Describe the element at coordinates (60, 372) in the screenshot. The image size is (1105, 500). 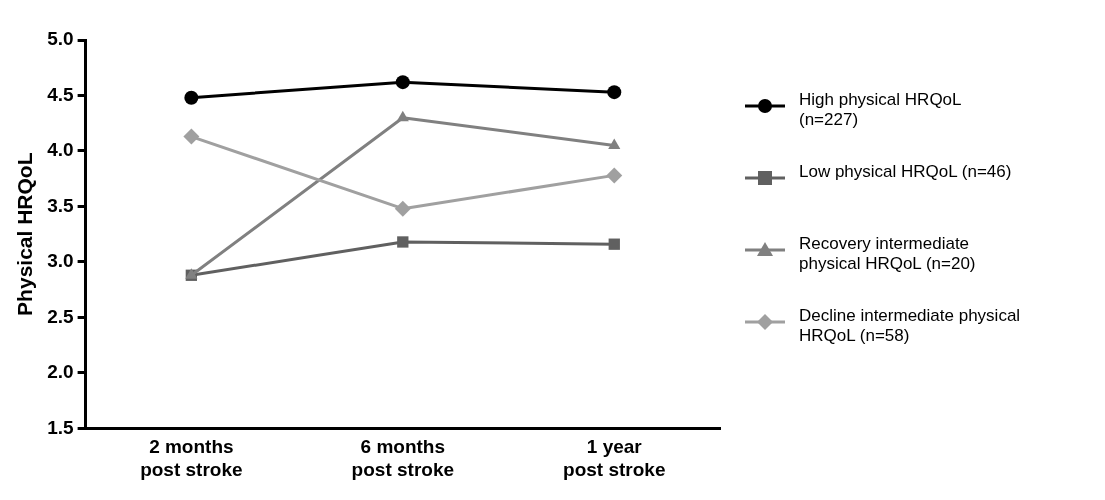
I see `y-tick-label: 2.0` at that location.